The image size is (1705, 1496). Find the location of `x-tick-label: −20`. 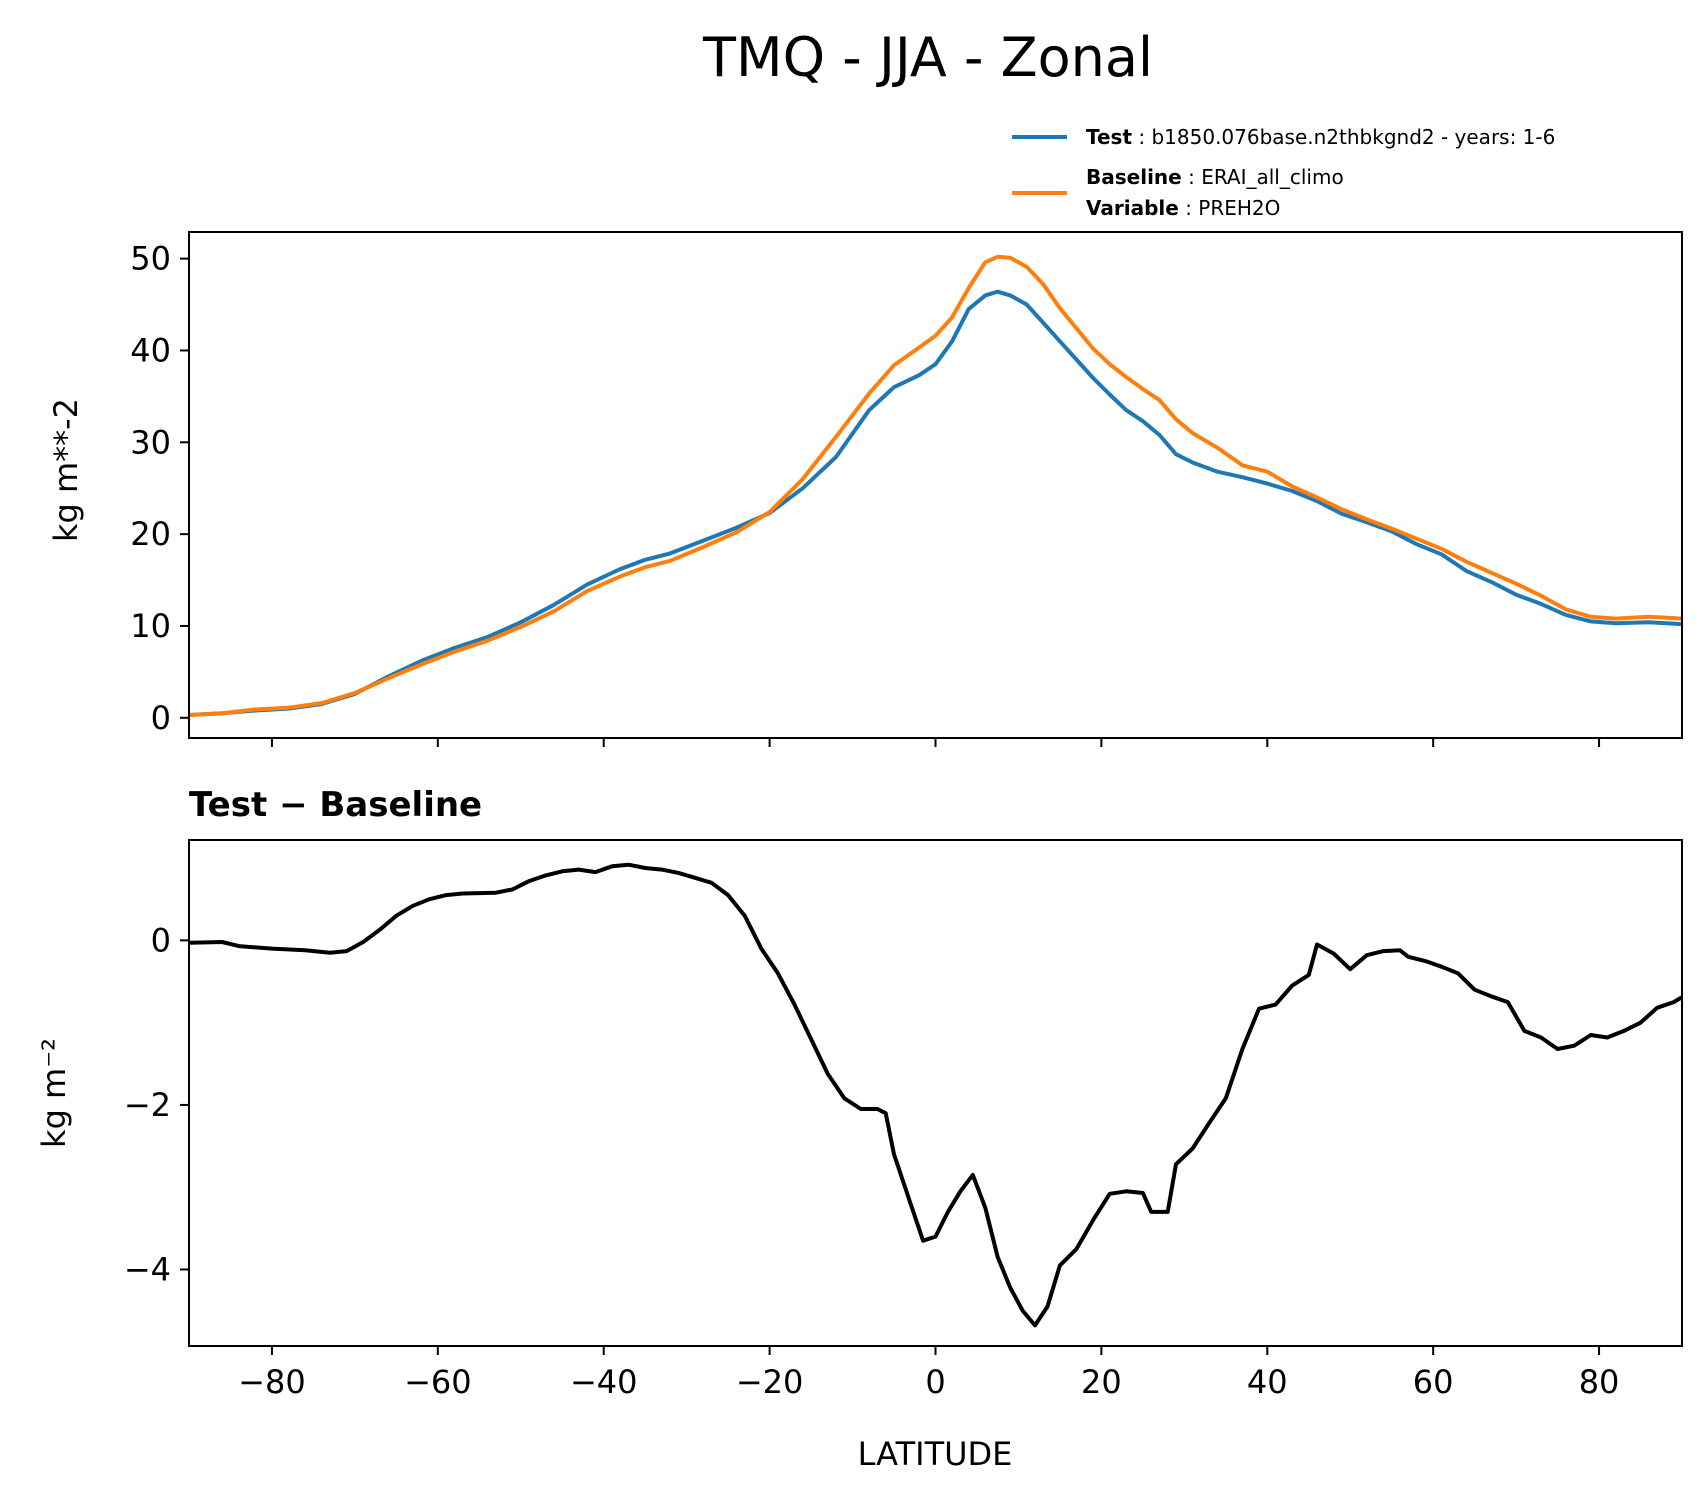

x-tick-label: −20 is located at coordinates (770, 1382).